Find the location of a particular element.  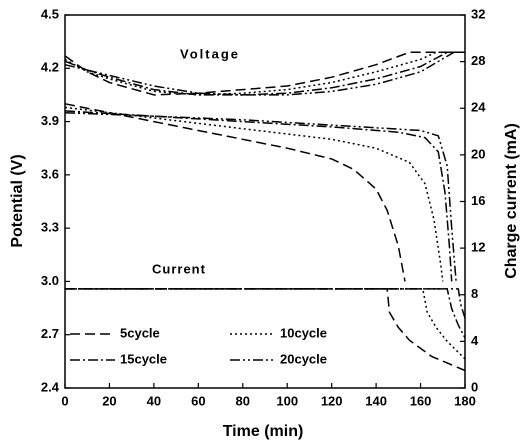

legend-label: 15cycle is located at coordinates (143, 358).